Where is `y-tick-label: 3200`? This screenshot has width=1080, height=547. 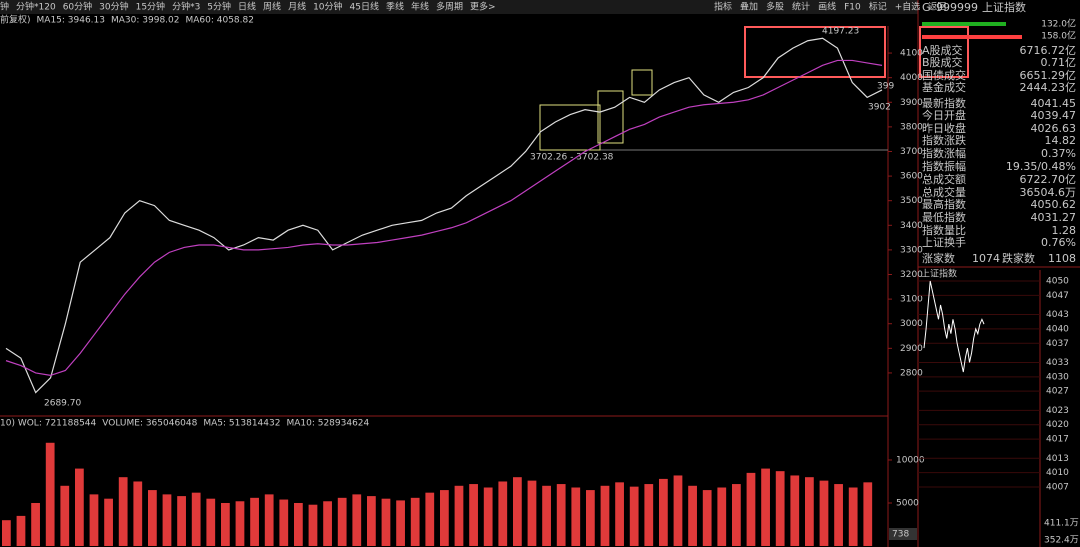 y-tick-label: 3200 is located at coordinates (911, 275).